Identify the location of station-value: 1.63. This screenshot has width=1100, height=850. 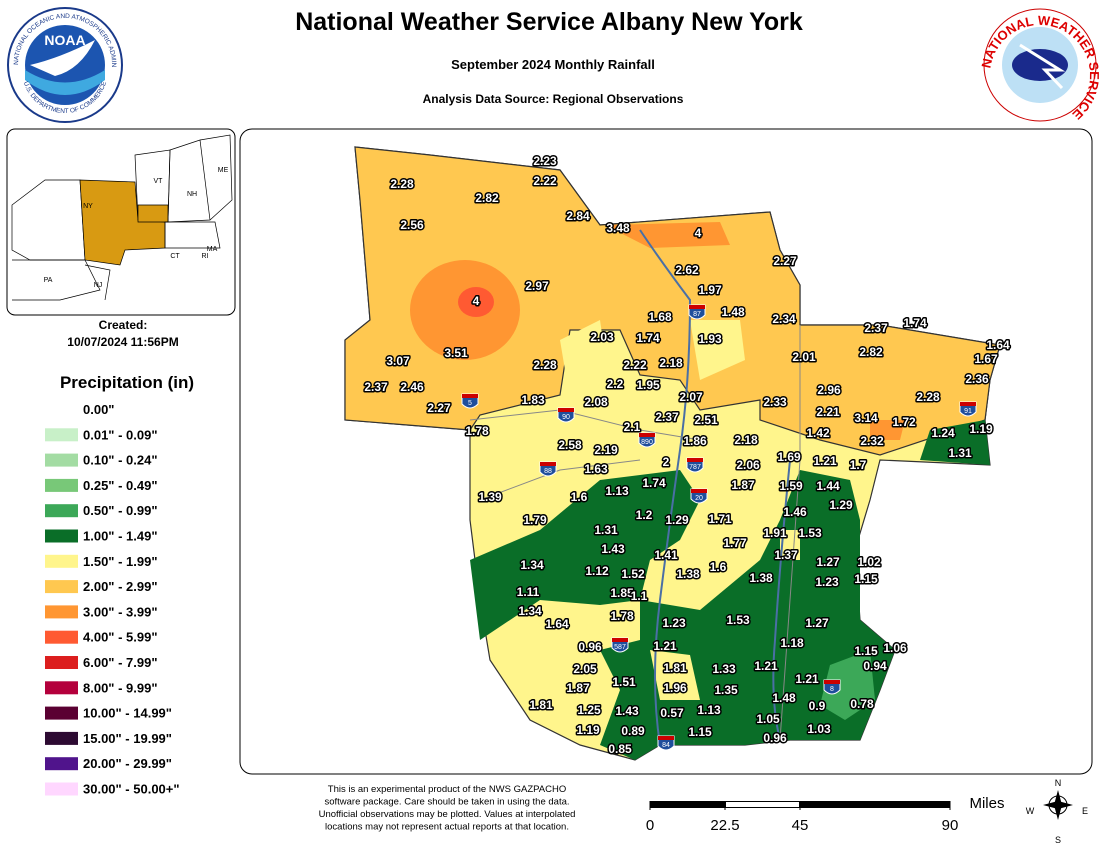
(596, 469).